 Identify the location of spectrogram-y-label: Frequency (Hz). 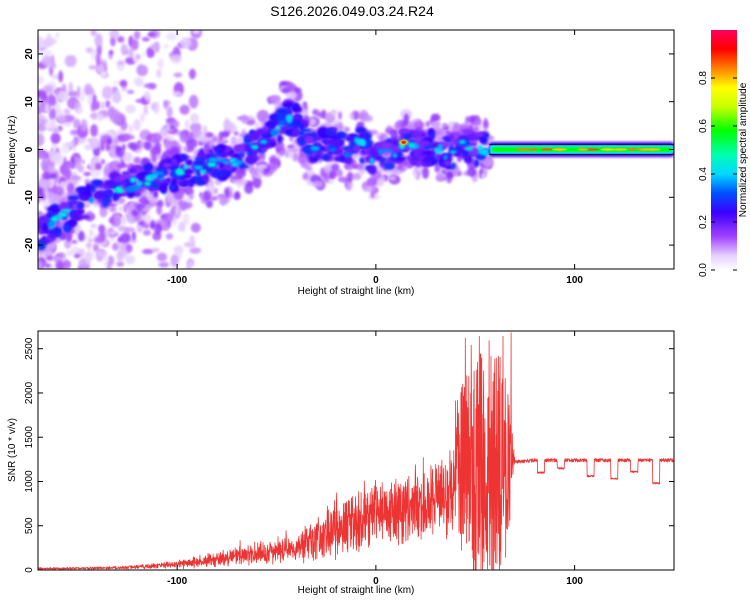
(12, 150).